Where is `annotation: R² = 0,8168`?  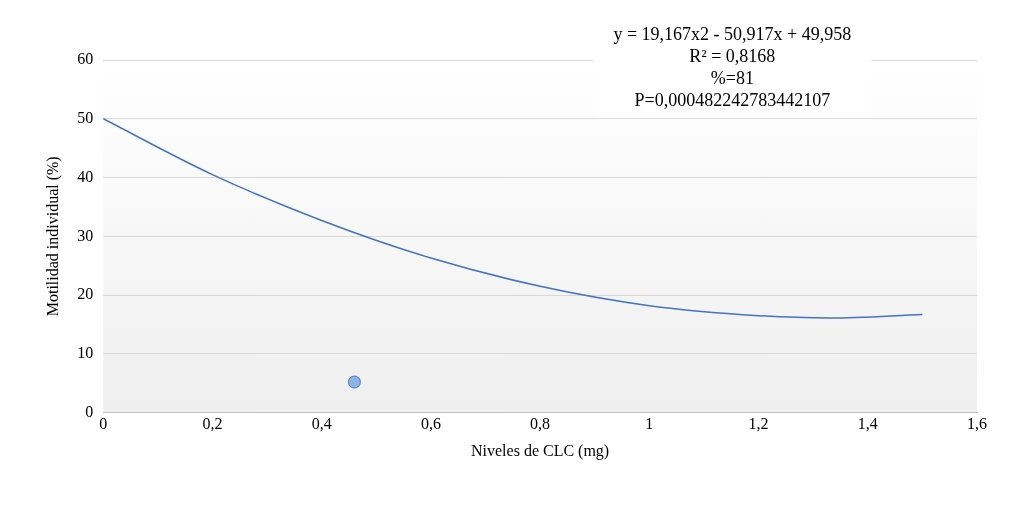 annotation: R² = 0,8168 is located at coordinates (732, 55).